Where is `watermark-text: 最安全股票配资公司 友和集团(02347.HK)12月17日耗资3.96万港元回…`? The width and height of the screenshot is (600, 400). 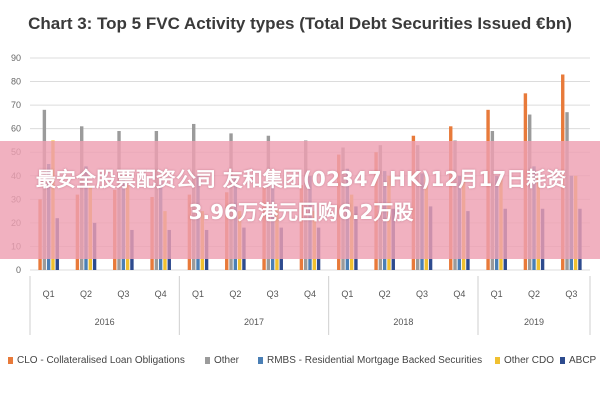
watermark-text: 最安全股票配资公司 友和集团(02347.HK)12月17日耗资3.96万港元回… is located at coordinates (301, 195).